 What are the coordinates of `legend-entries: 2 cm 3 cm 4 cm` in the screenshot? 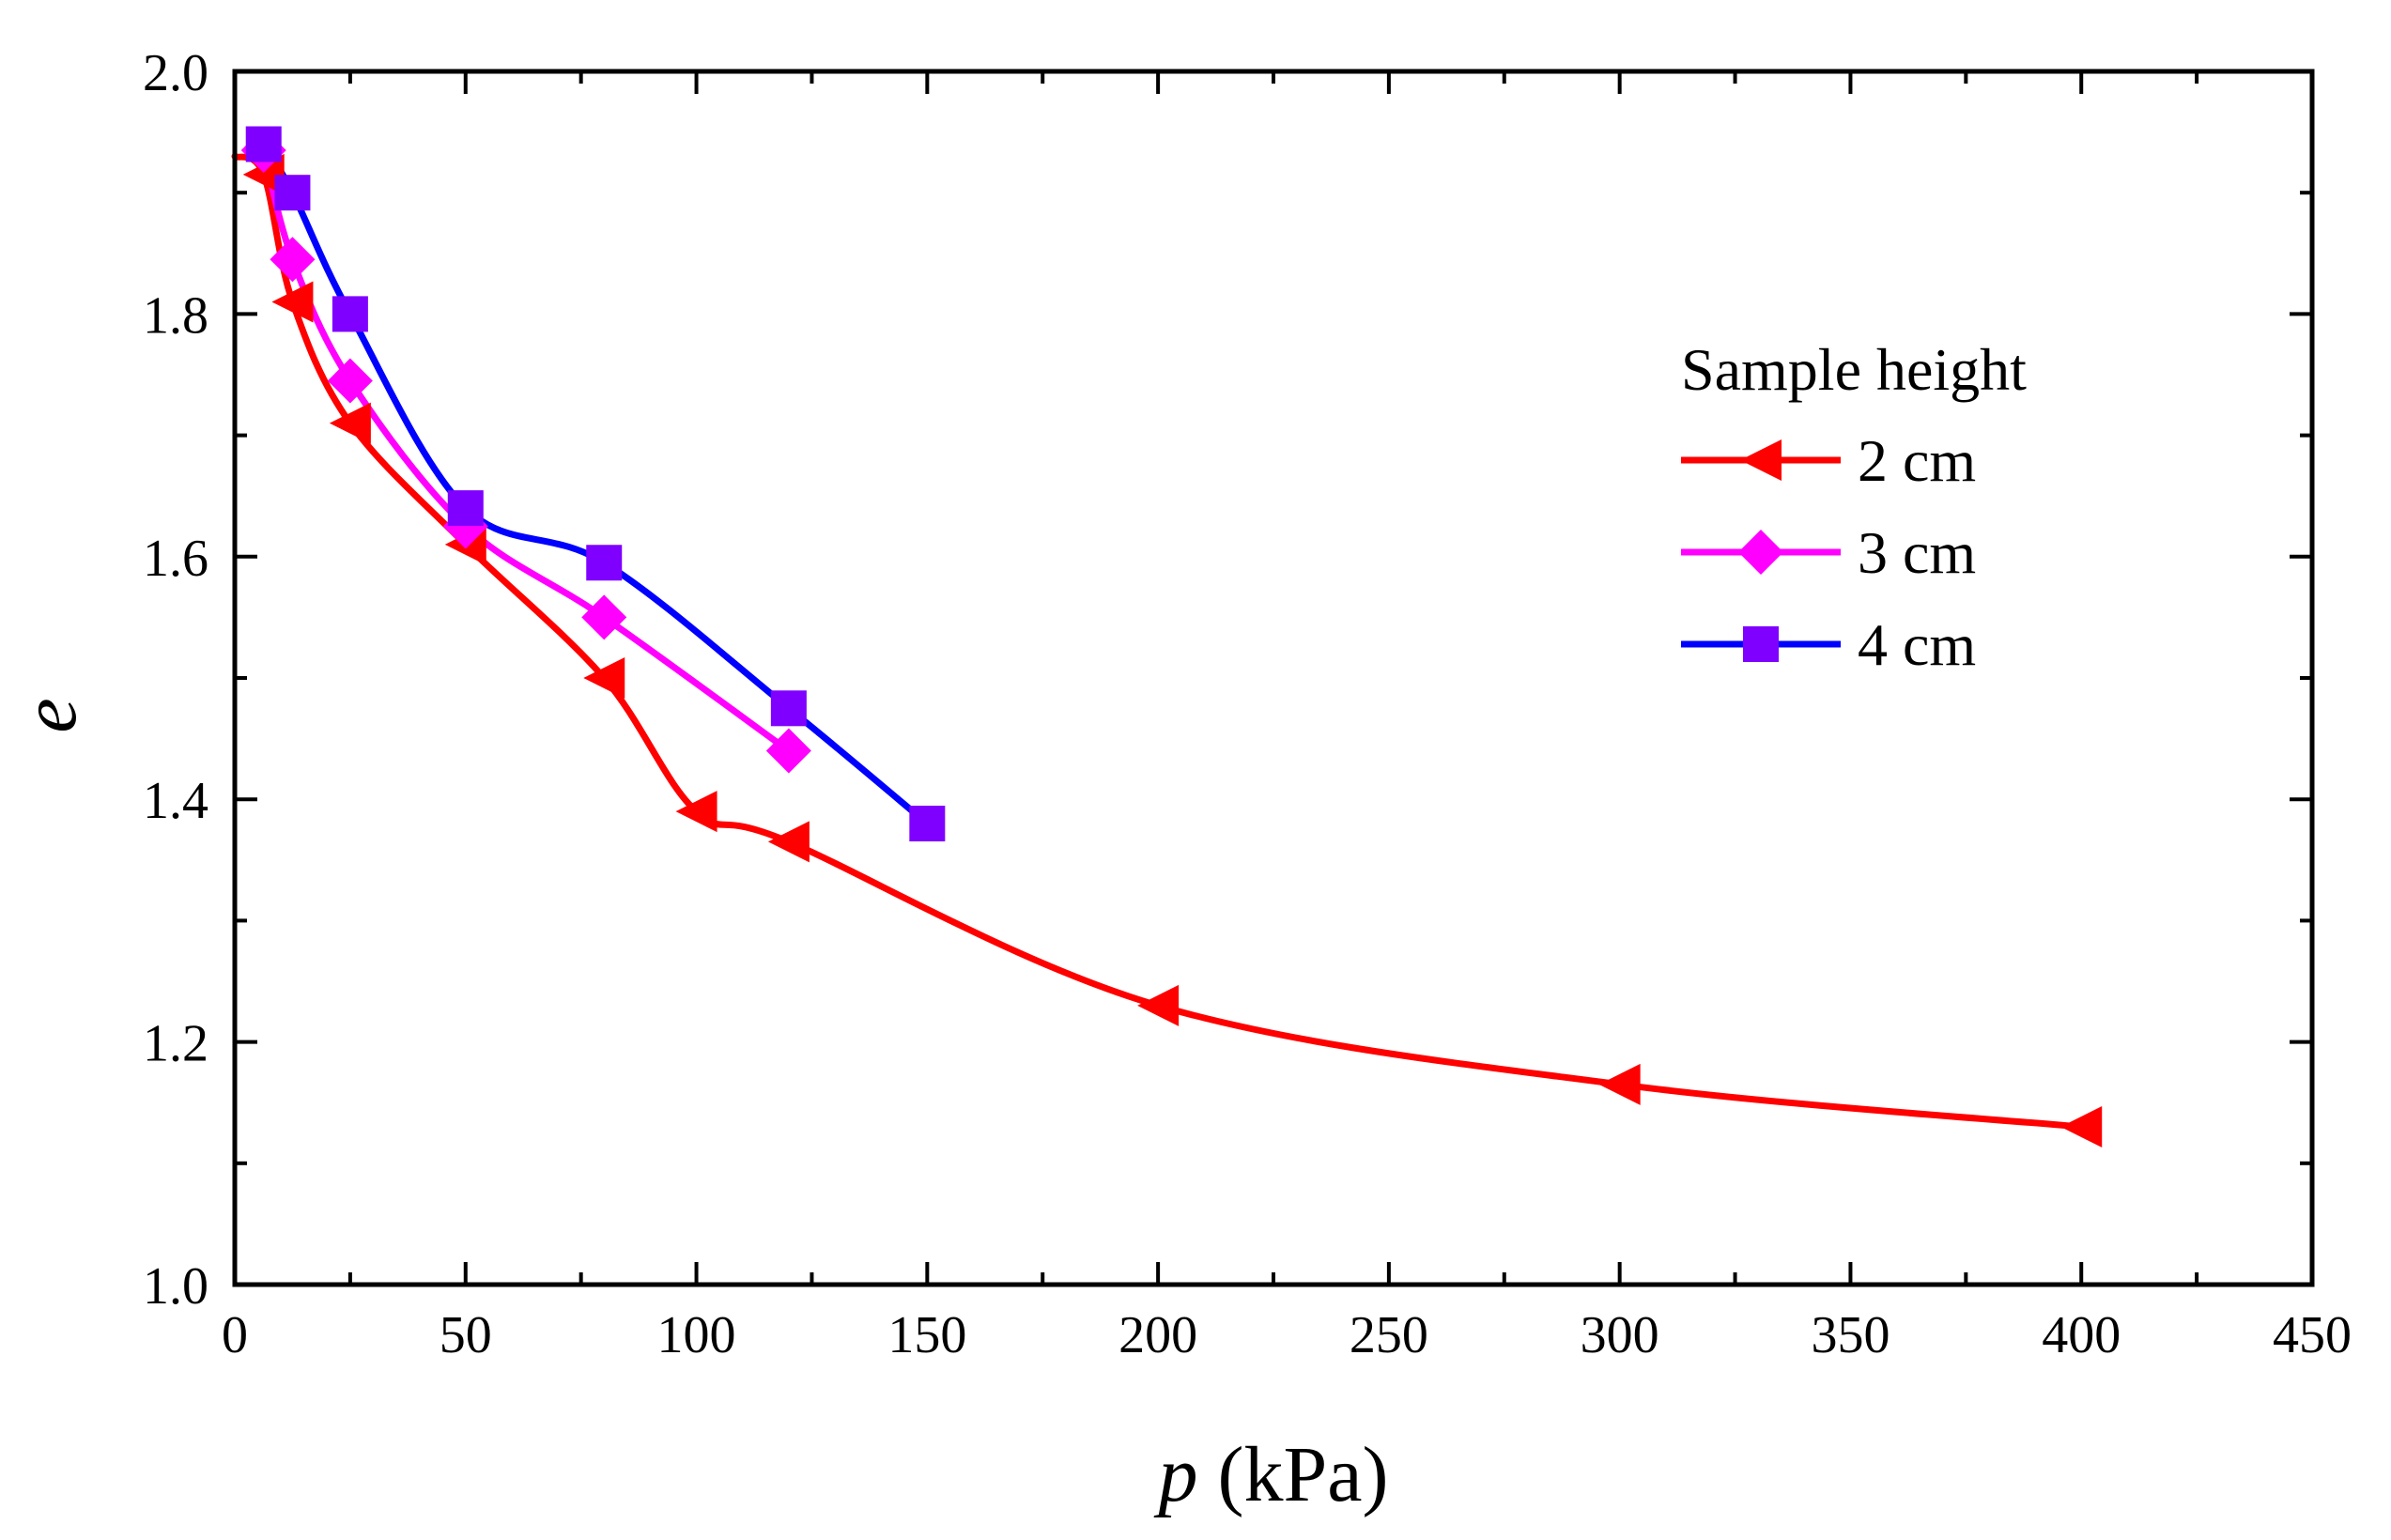 It's located at (1829, 552).